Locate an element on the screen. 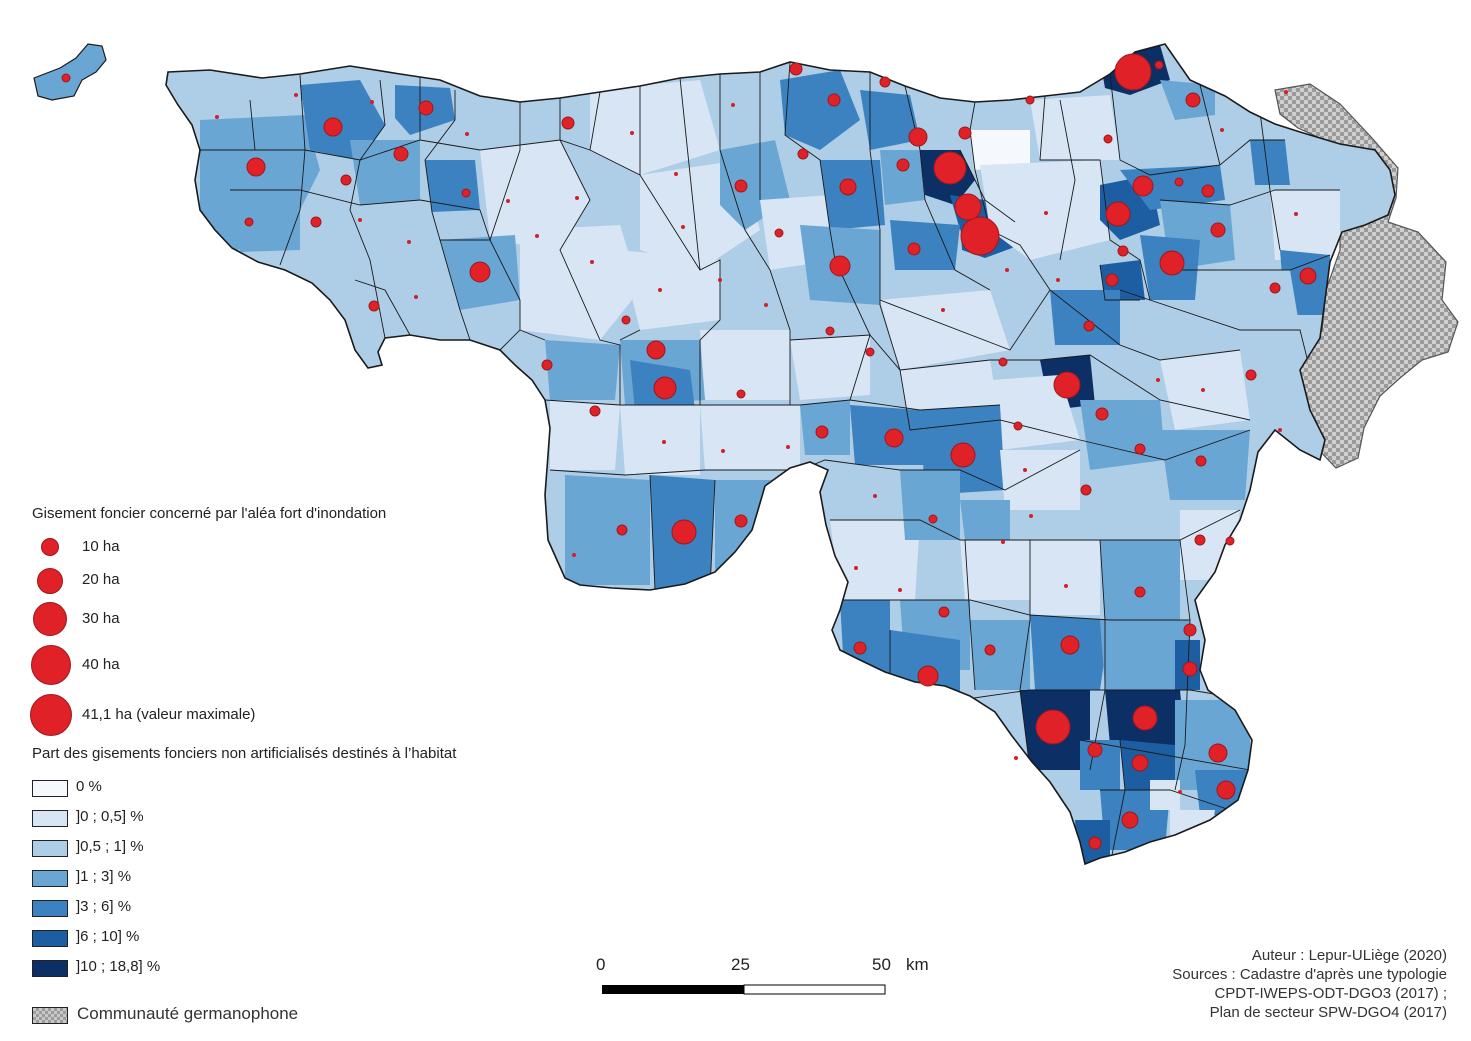 This screenshot has width=1471, height=1041. legend-class-label: ]10 ; 18,8] % is located at coordinates (118, 966).